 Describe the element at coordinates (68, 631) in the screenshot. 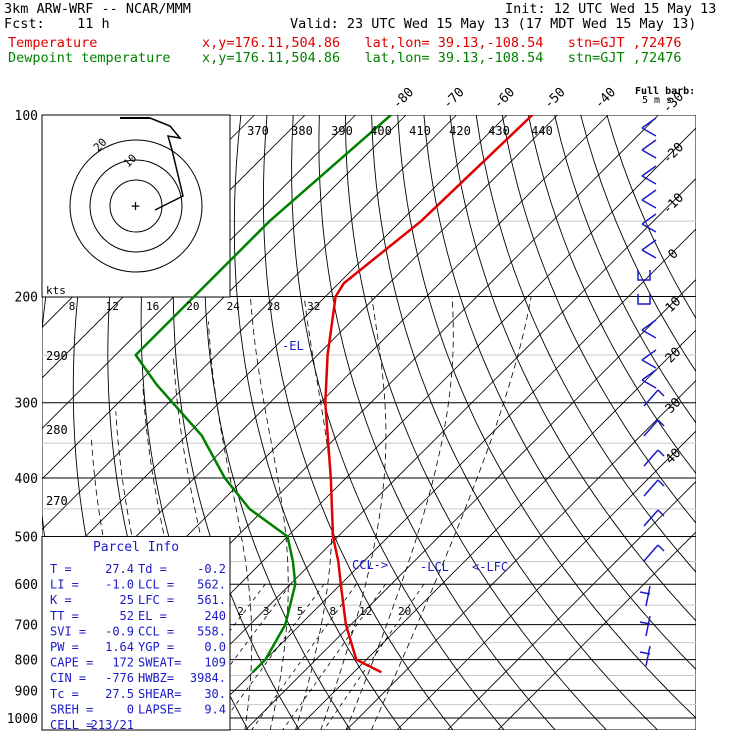

I see `parcel-label: SVI =` at that location.